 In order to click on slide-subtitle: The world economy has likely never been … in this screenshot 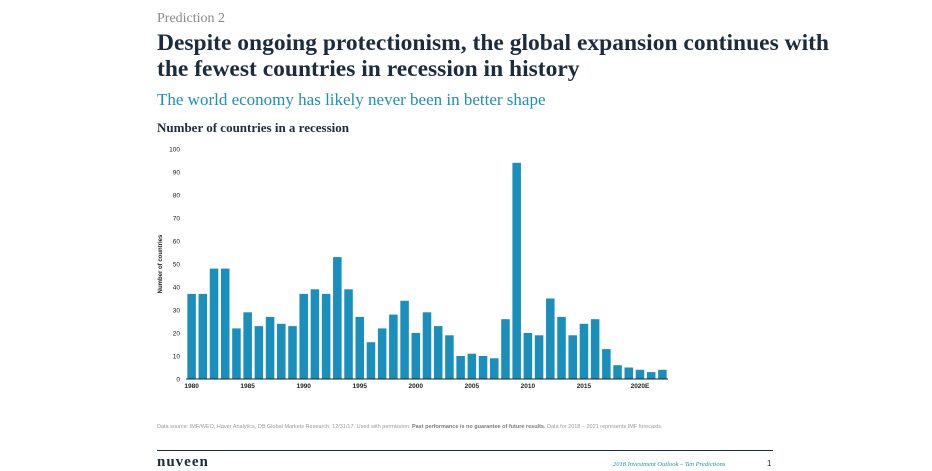, I will do `click(351, 99)`.